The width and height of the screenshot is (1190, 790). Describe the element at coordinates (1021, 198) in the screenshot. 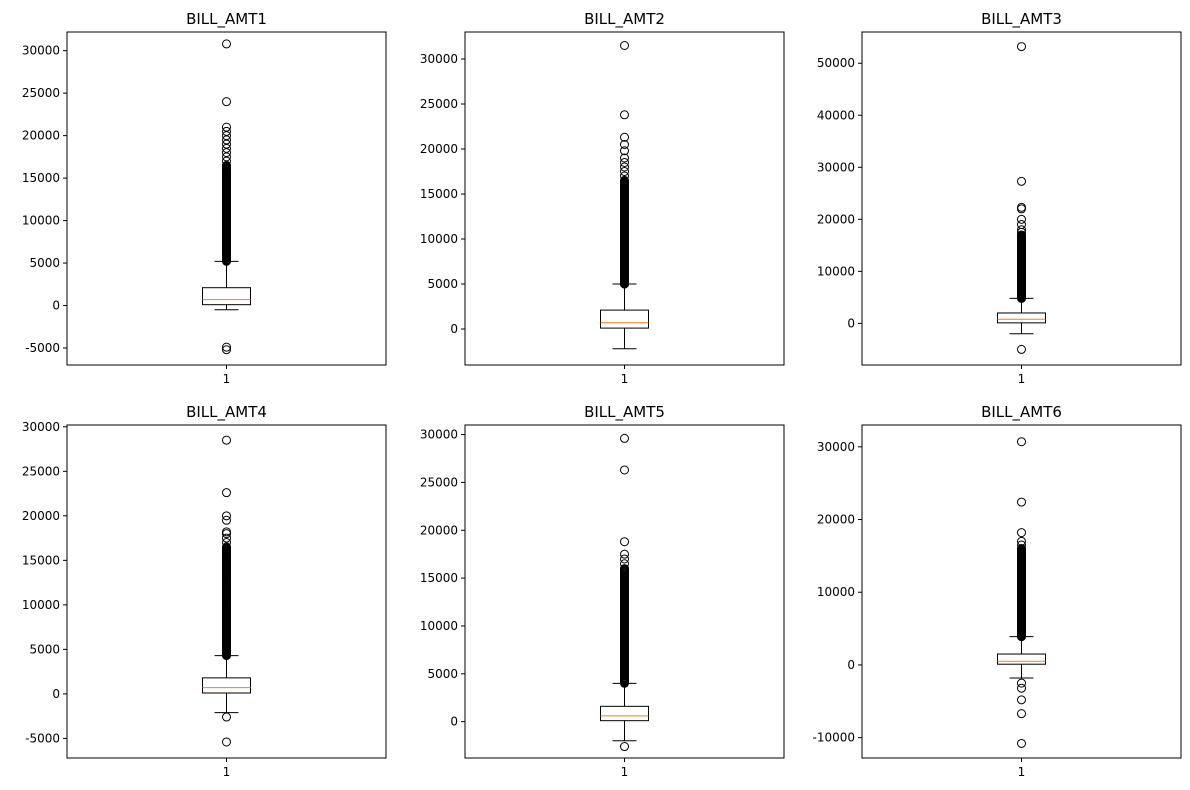

I see `plot-frame` at that location.